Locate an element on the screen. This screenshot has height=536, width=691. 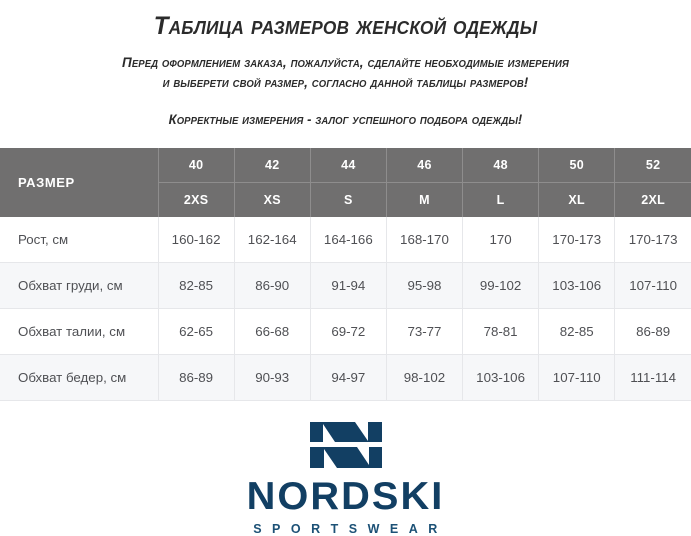
row-label-waist: Обхват талии, см is located at coordinates (79, 332).